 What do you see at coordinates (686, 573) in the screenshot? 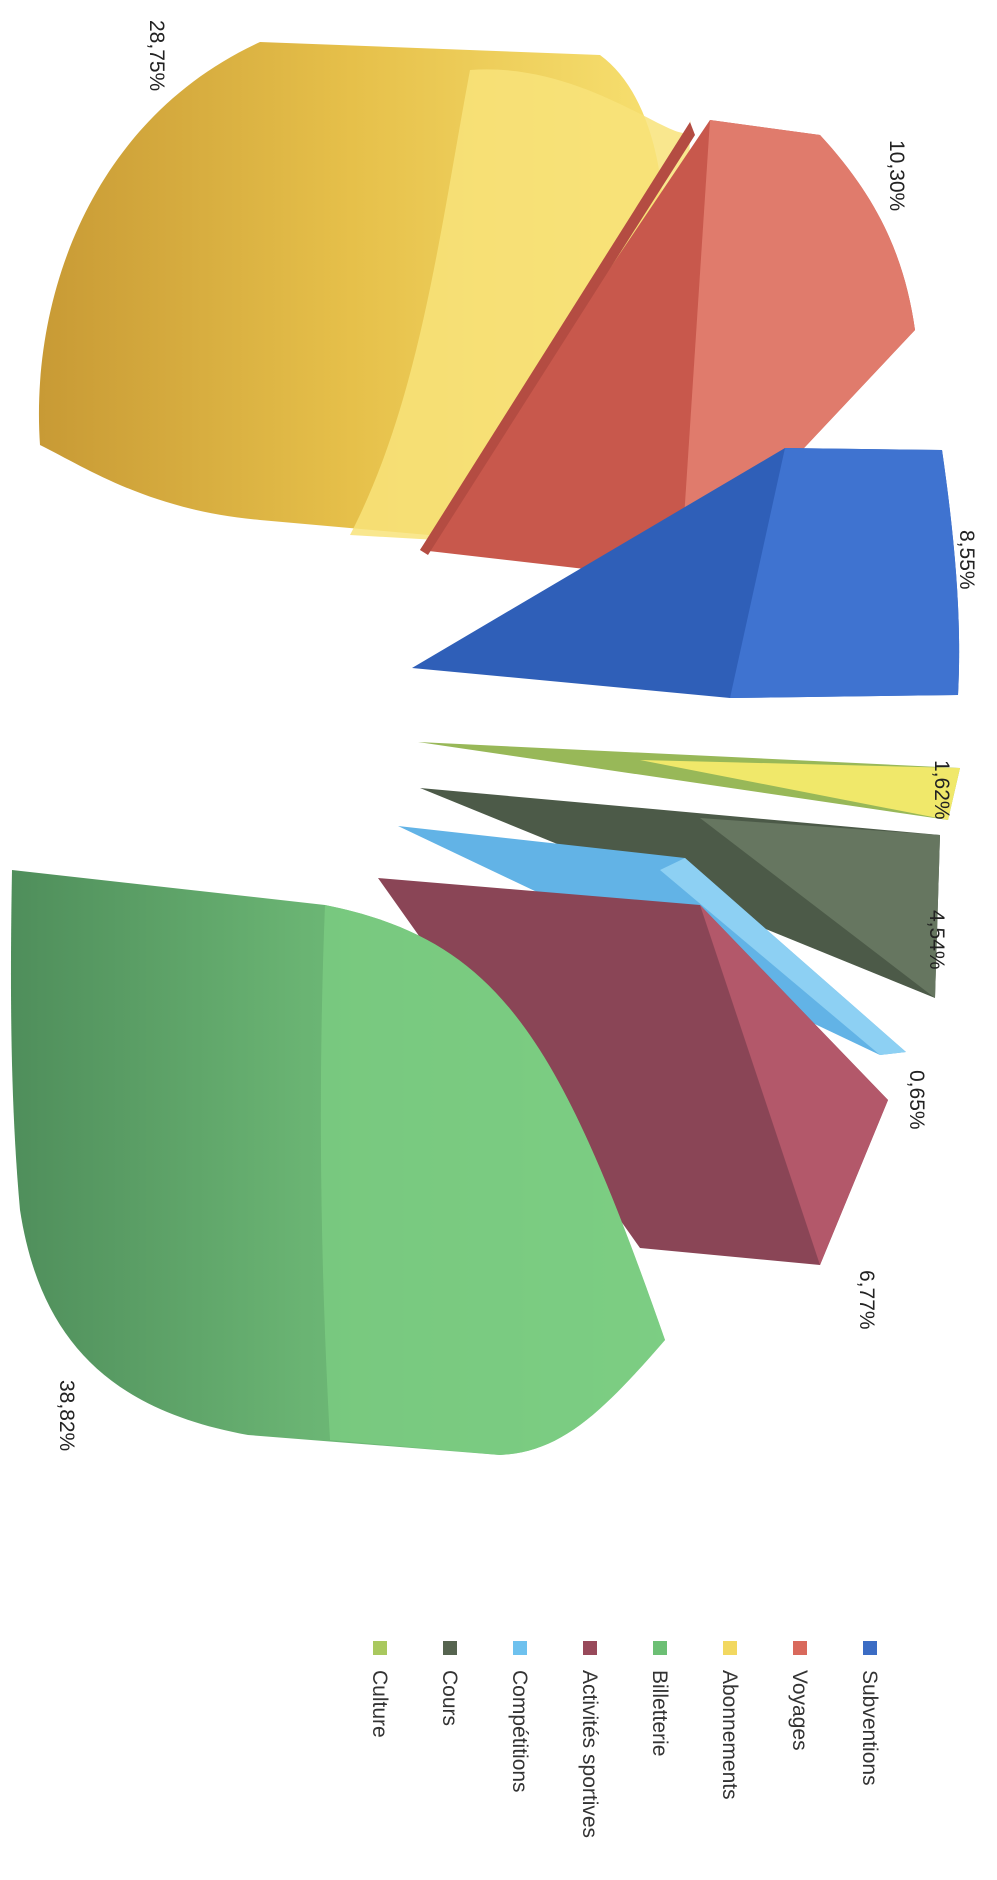
I see `slice-subventions` at bounding box center [686, 573].